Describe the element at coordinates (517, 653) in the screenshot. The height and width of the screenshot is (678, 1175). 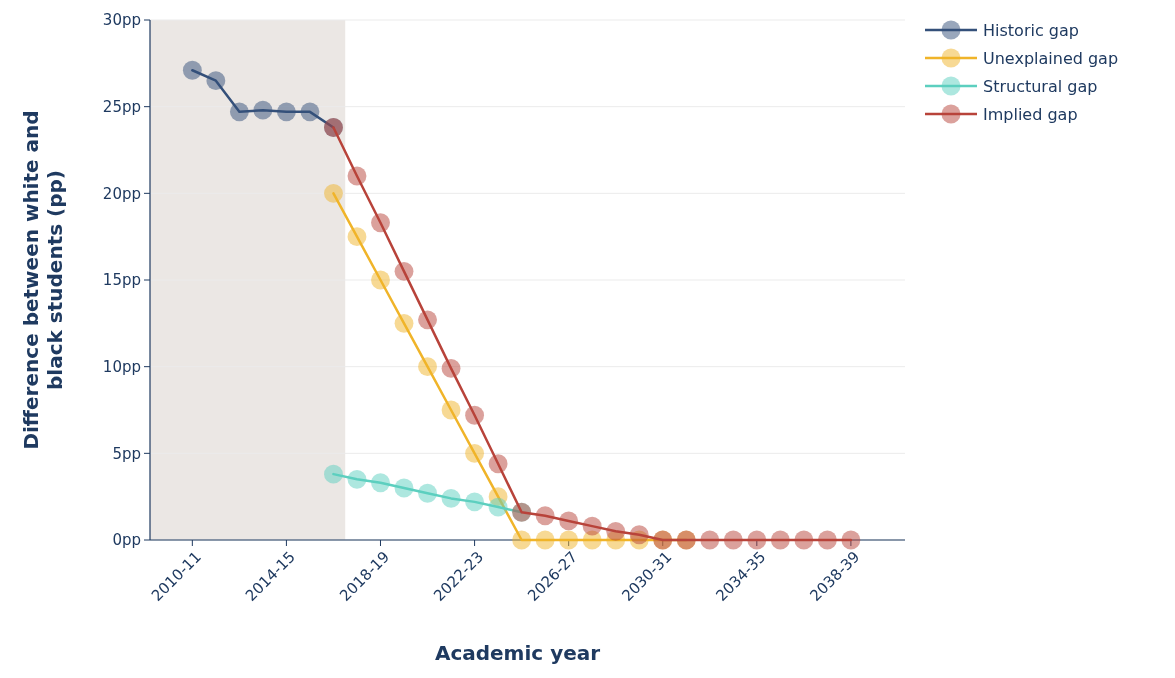
I see `x-axis-title: Academic year` at that location.